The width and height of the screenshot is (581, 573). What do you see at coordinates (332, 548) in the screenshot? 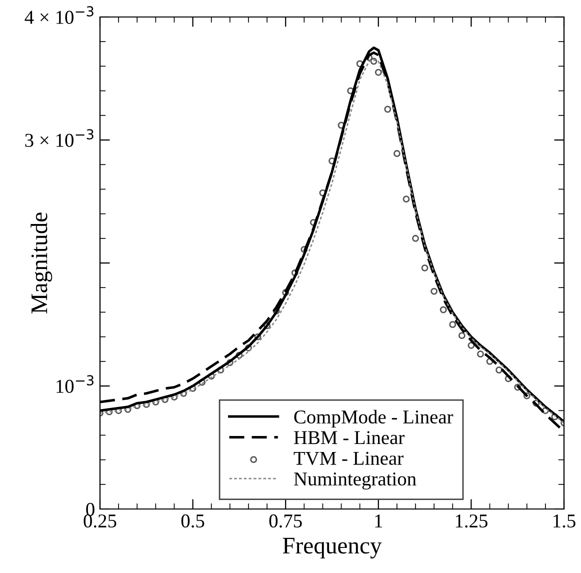
I see `x-axis-title: Frequency` at bounding box center [332, 548].